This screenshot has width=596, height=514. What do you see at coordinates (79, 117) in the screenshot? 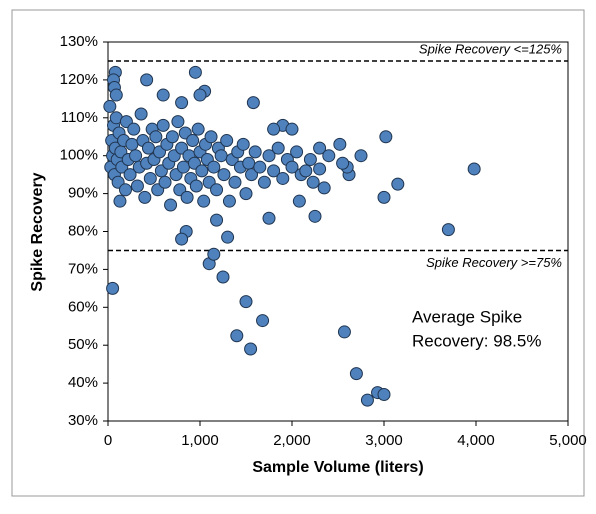
I see `y-tick-label: 110%` at bounding box center [79, 117].